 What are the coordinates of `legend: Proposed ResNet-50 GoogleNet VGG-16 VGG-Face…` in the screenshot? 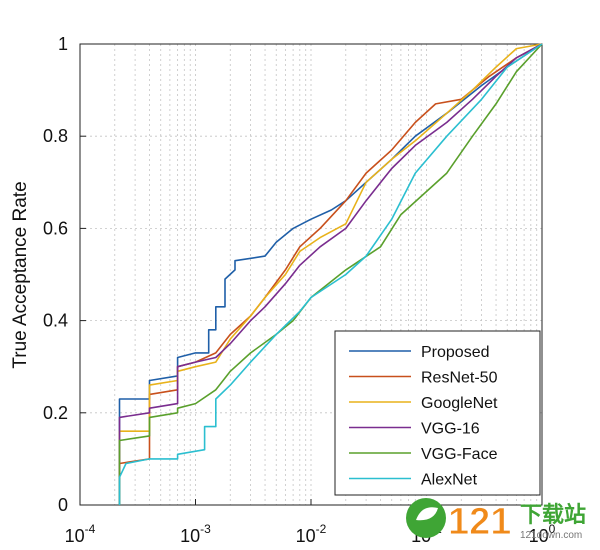 It's located at (437, 413).